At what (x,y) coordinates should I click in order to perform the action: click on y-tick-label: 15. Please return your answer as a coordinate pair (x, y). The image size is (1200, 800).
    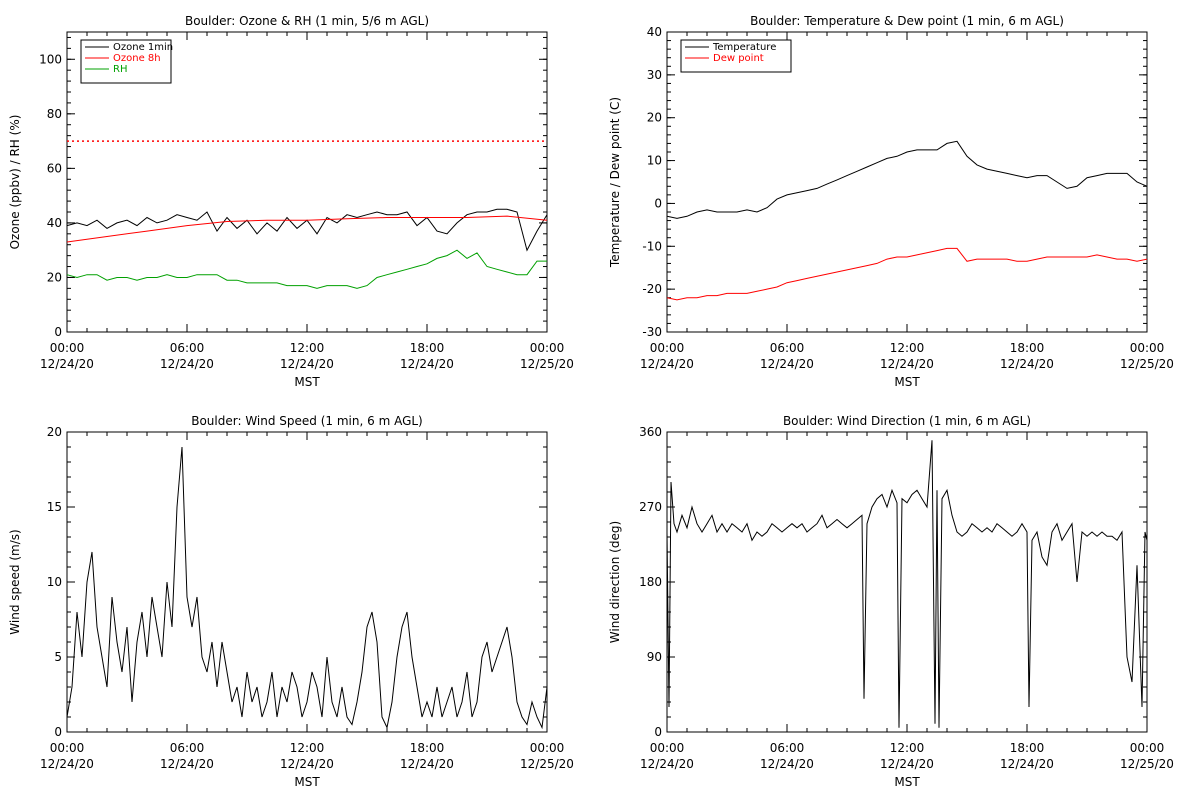
    Looking at the image, I should click on (54, 507).